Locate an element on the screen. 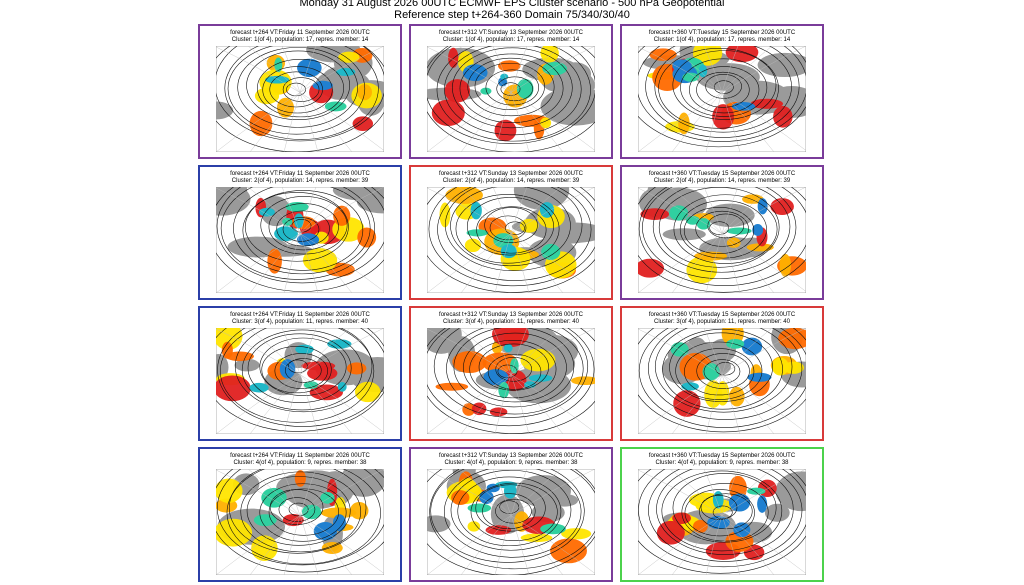 This screenshot has height=585, width=1024. land is located at coordinates (777, 512).